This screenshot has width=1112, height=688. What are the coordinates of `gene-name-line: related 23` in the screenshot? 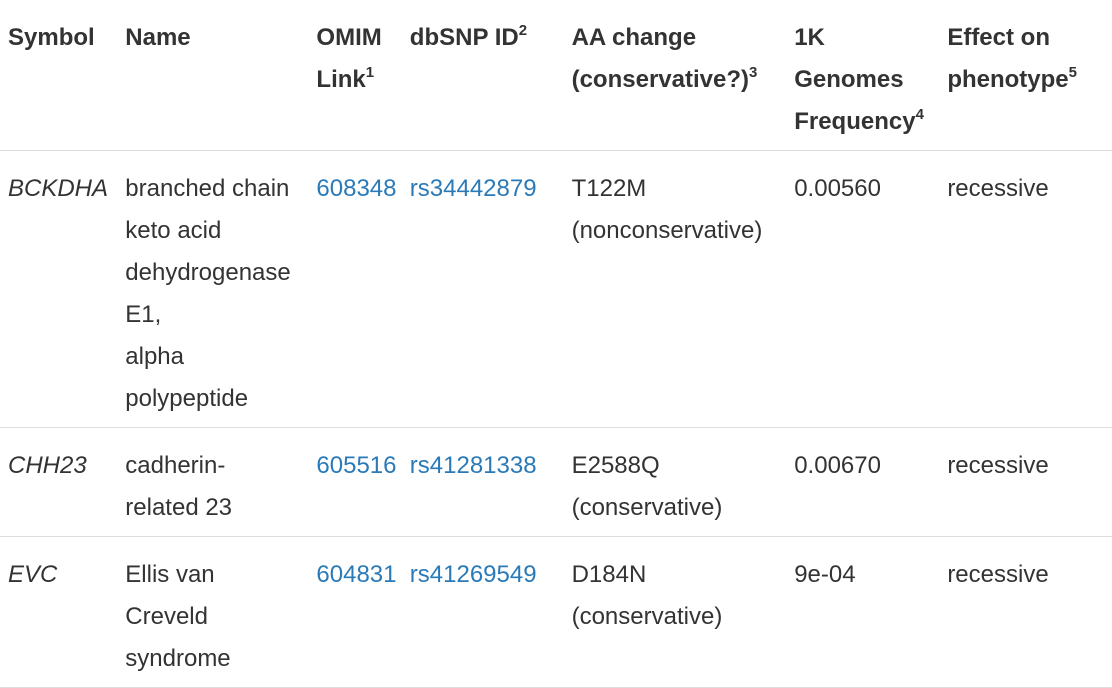 It's located at (179, 507).